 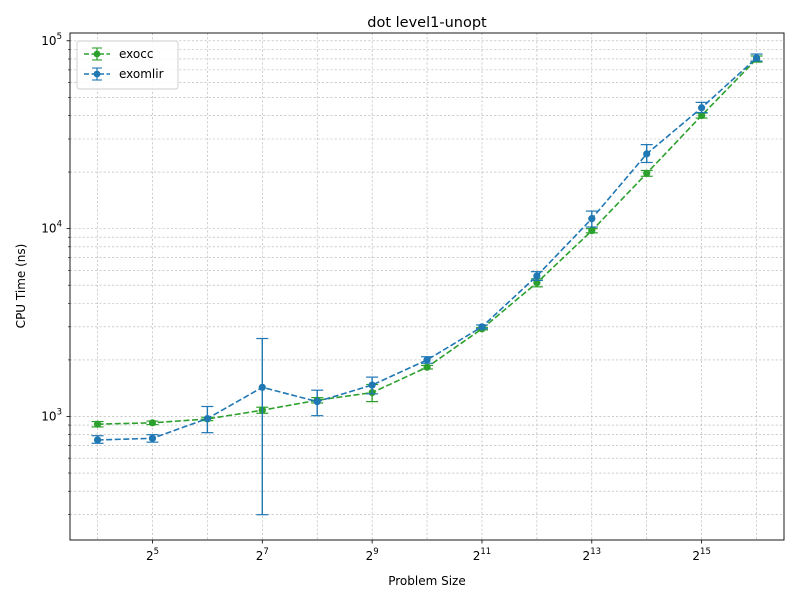 What do you see at coordinates (262, 555) in the screenshot?
I see `x-tick-label: 27` at bounding box center [262, 555].